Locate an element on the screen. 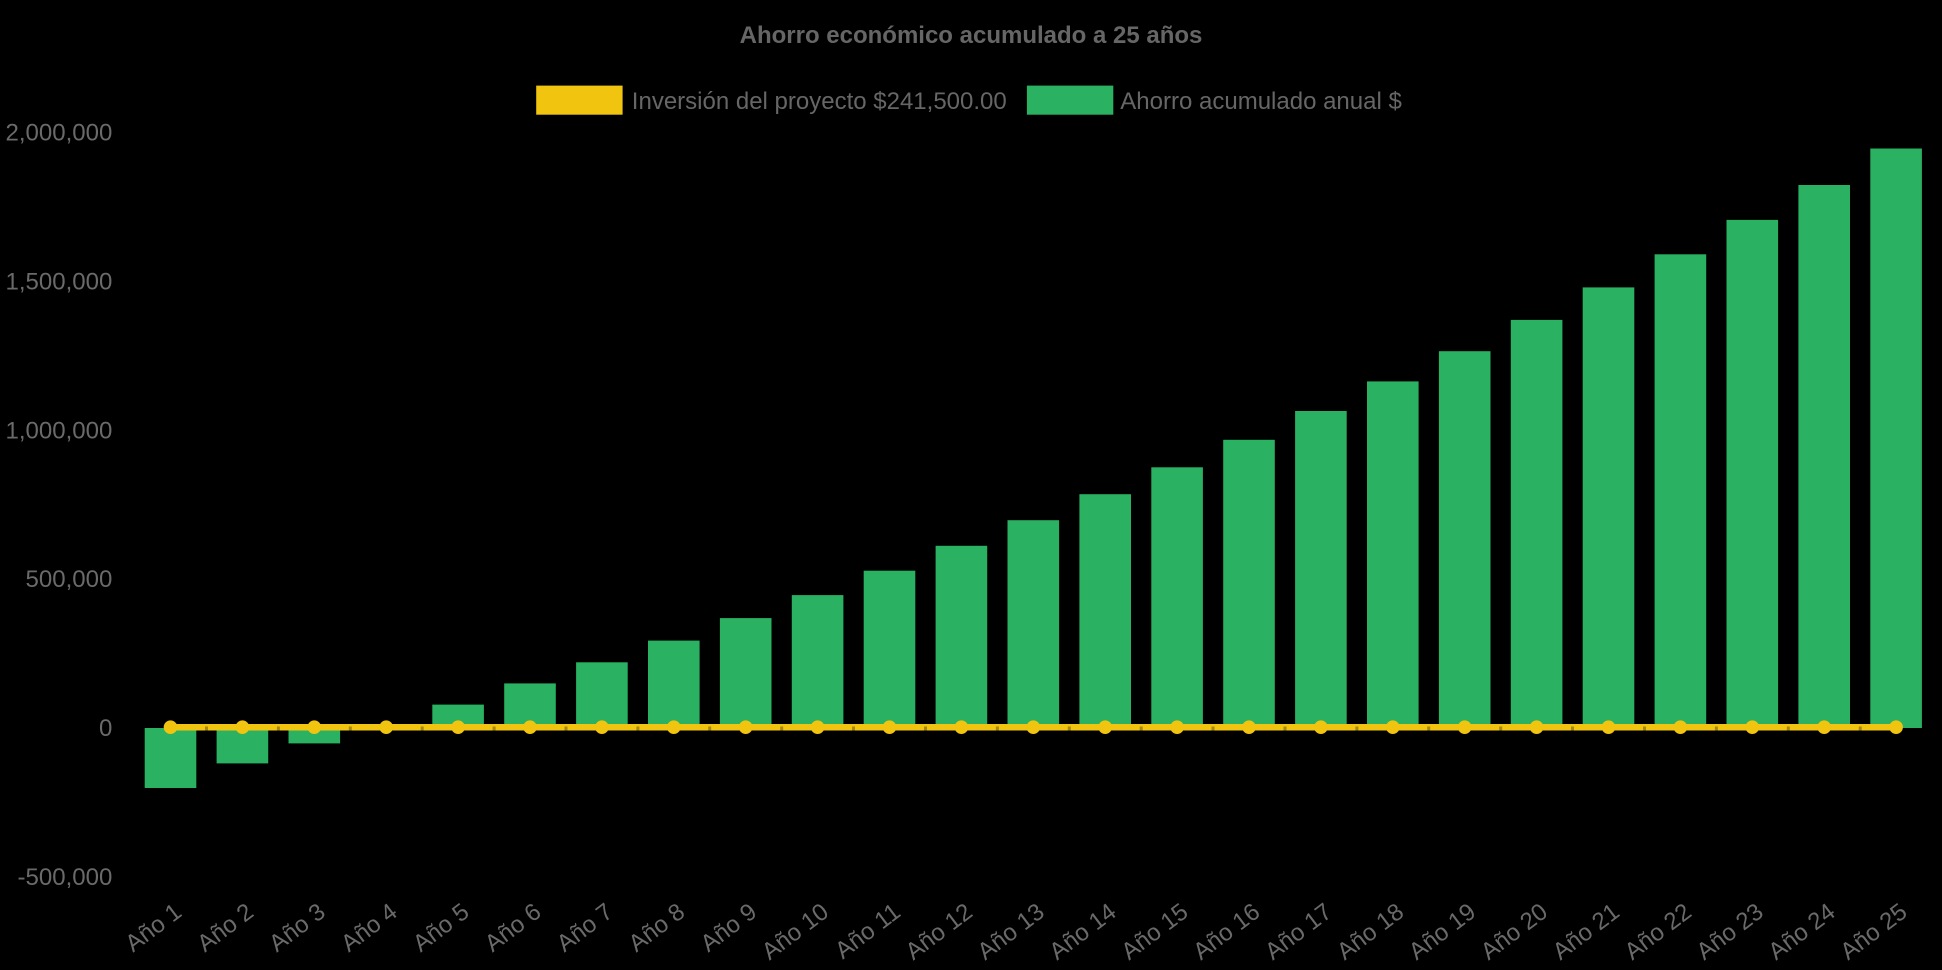  svg-text:Ahorro económico acumulado a 2: Ahorro económico acumulado a 25 años is located at coordinates (971, 35).